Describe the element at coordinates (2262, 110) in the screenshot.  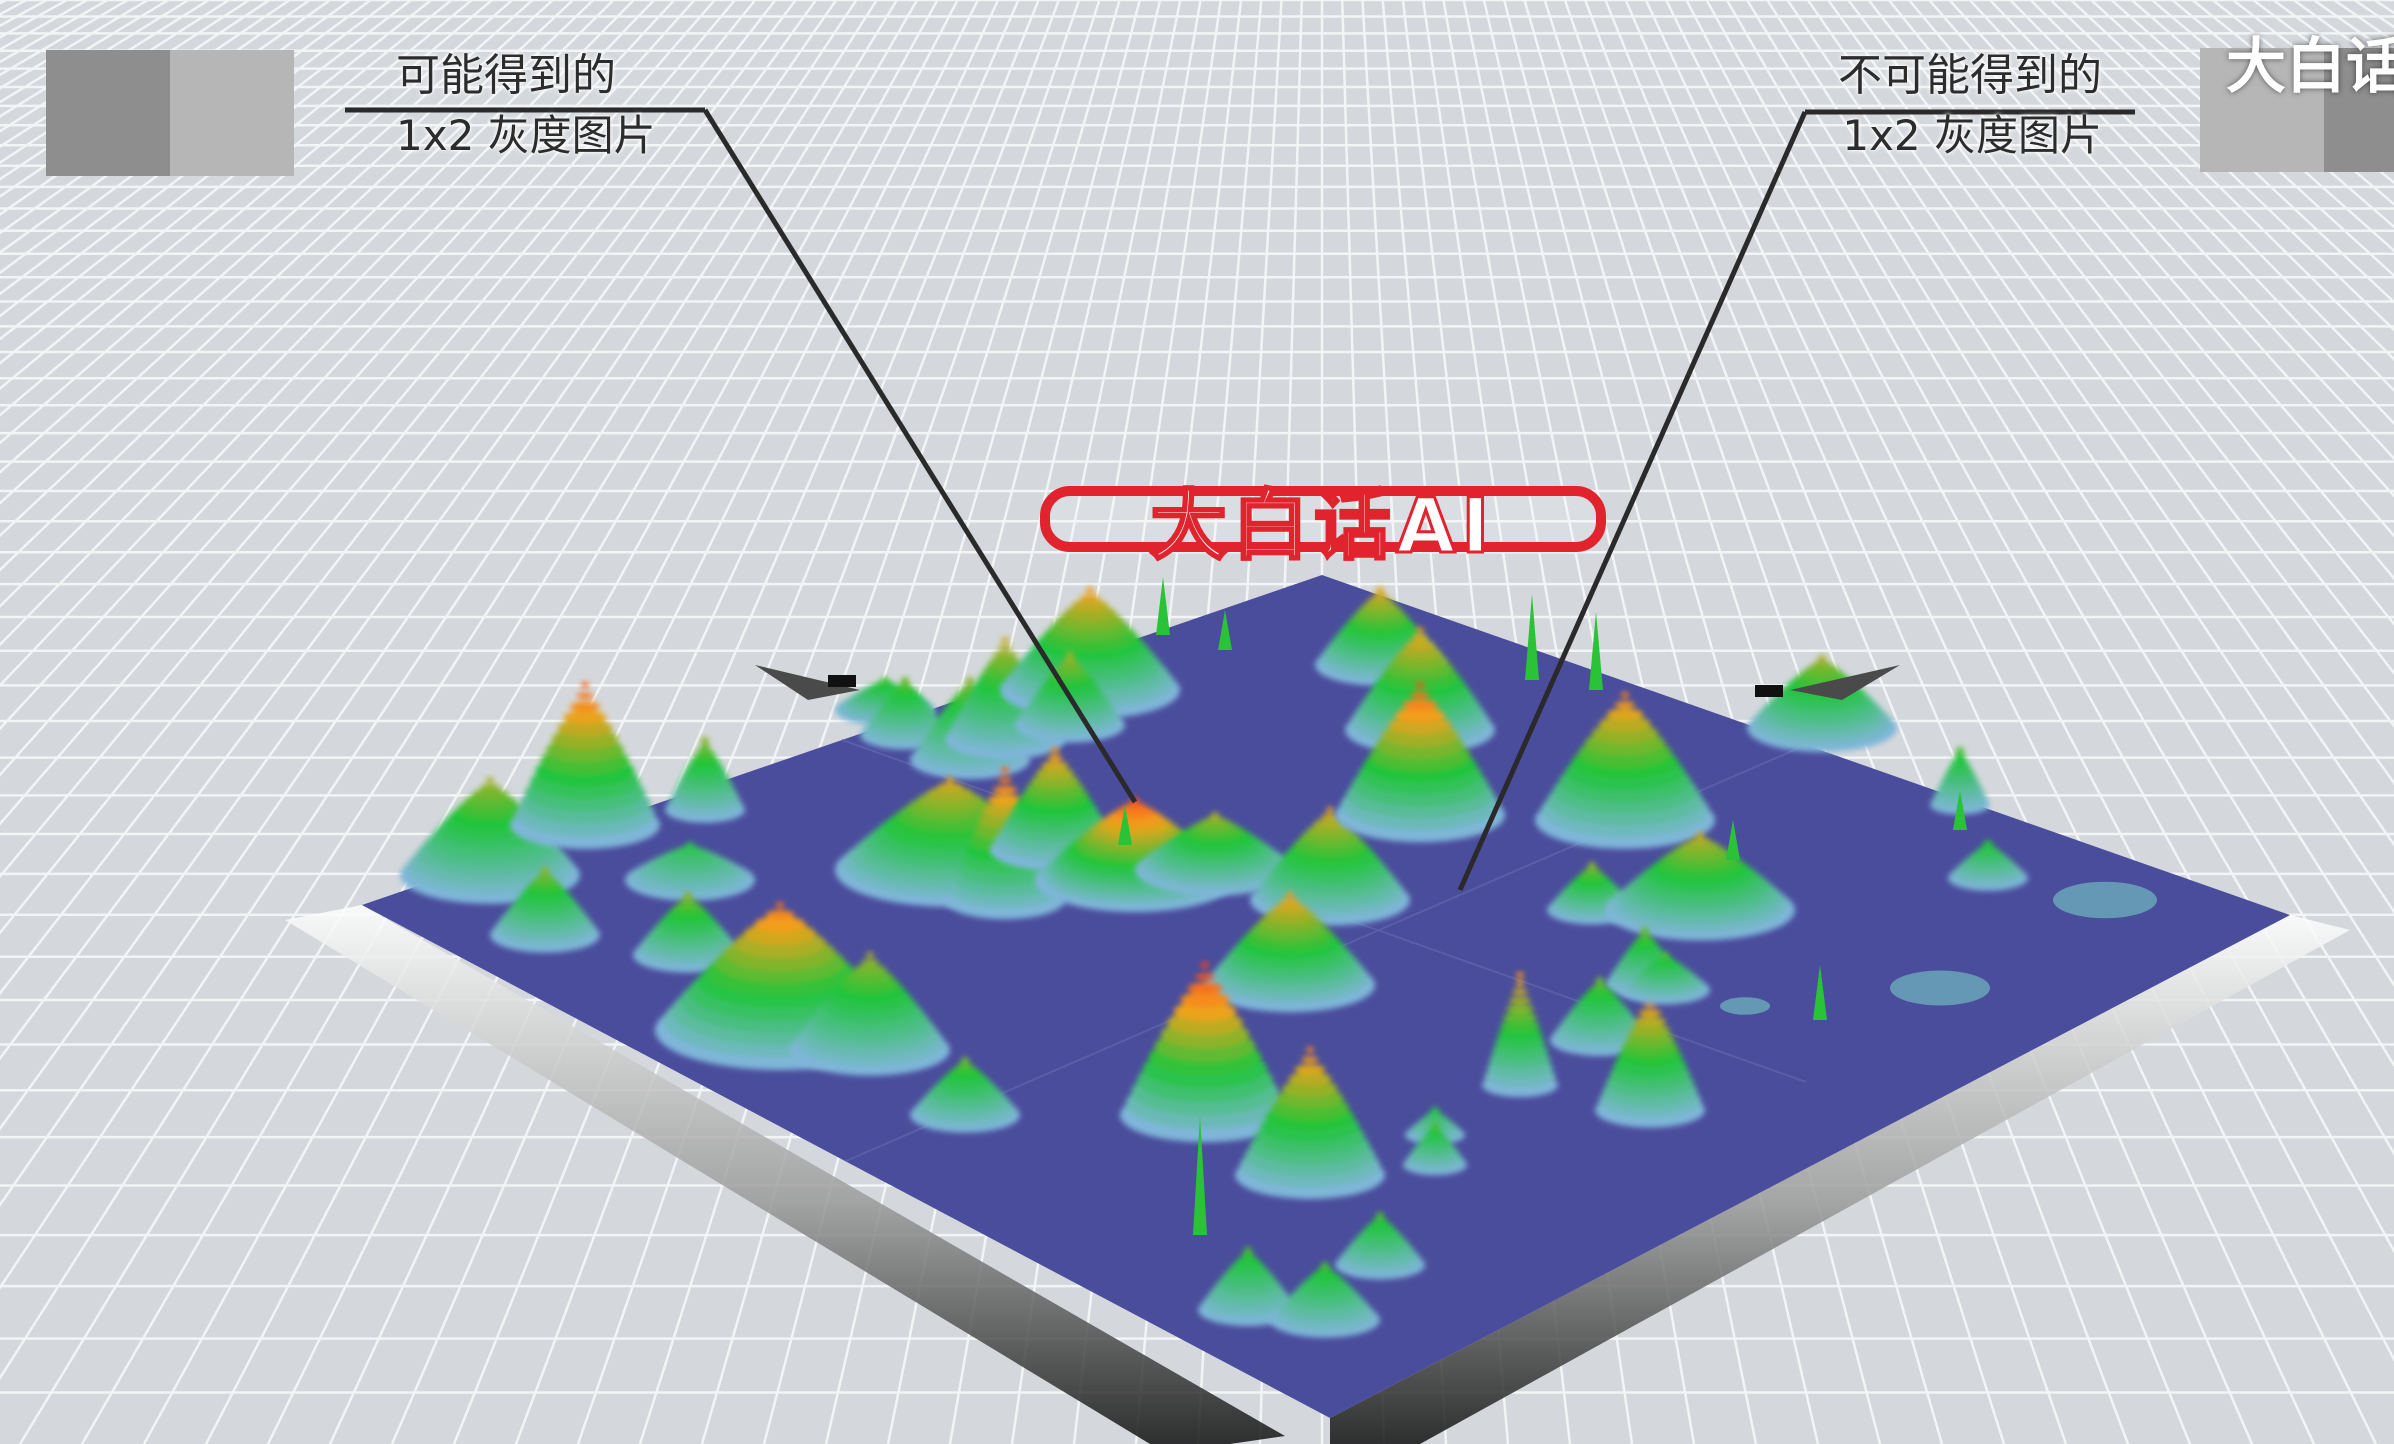
I see `gray-swatch-right-light` at that location.